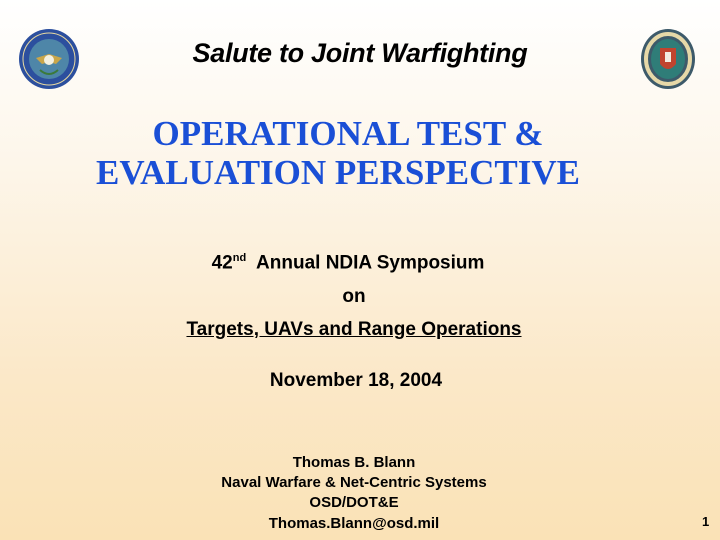 This screenshot has width=720, height=540. What do you see at coordinates (370, 263) in the screenshot?
I see `symposium-name: Annual NDIA Symposium` at bounding box center [370, 263].